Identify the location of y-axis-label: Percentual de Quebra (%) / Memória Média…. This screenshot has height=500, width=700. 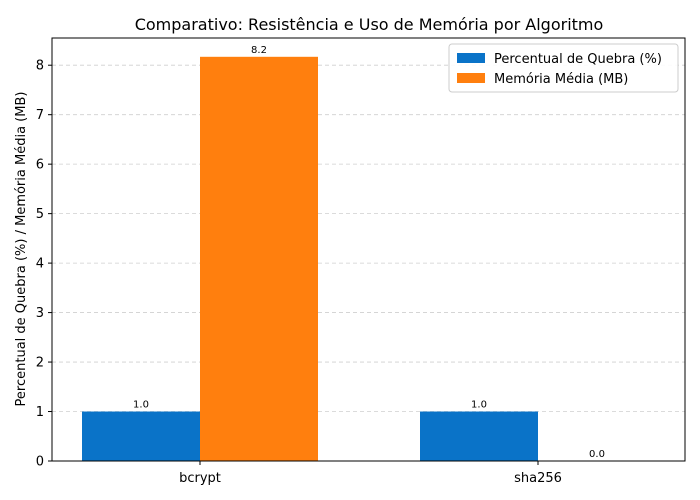
(21, 249).